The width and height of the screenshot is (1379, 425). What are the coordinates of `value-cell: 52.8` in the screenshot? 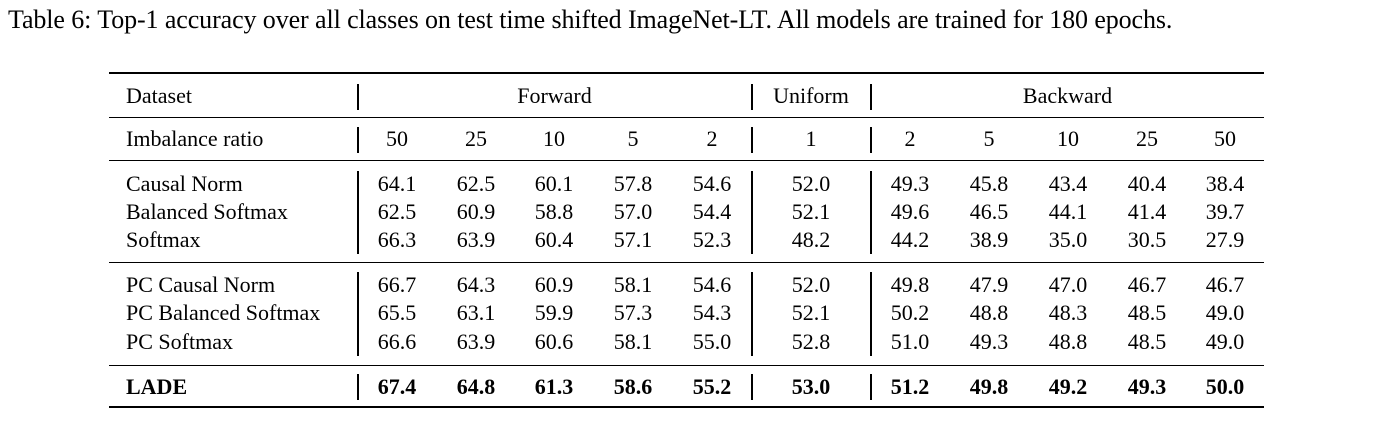 It's located at (811, 341).